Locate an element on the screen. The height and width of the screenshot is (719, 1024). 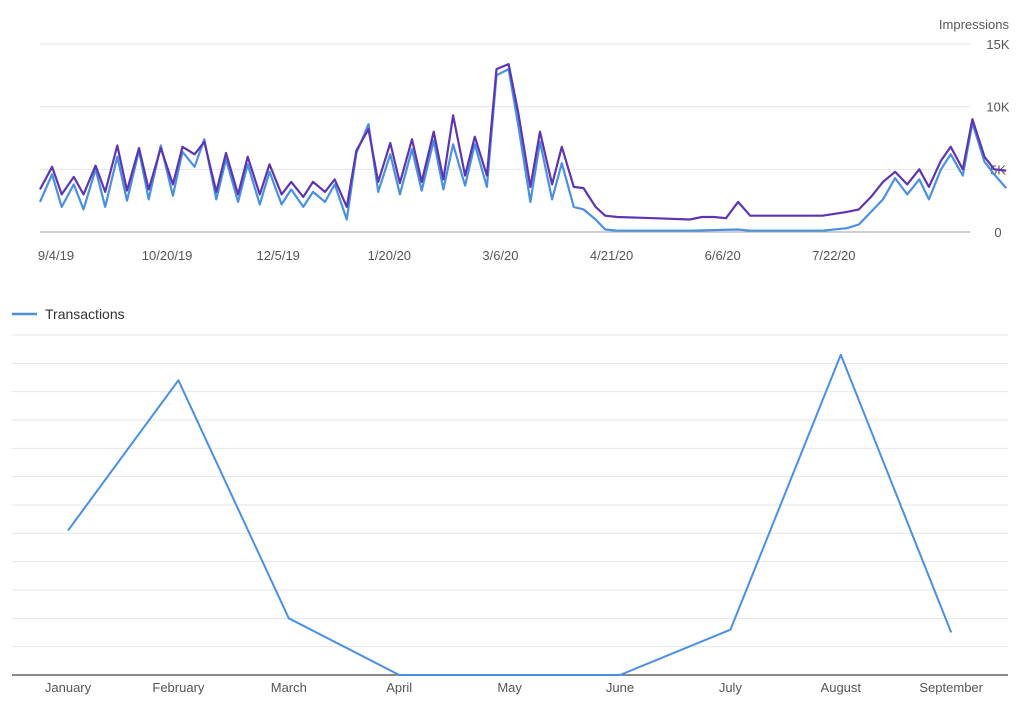
transactions-x-tick-label: July is located at coordinates (731, 687).